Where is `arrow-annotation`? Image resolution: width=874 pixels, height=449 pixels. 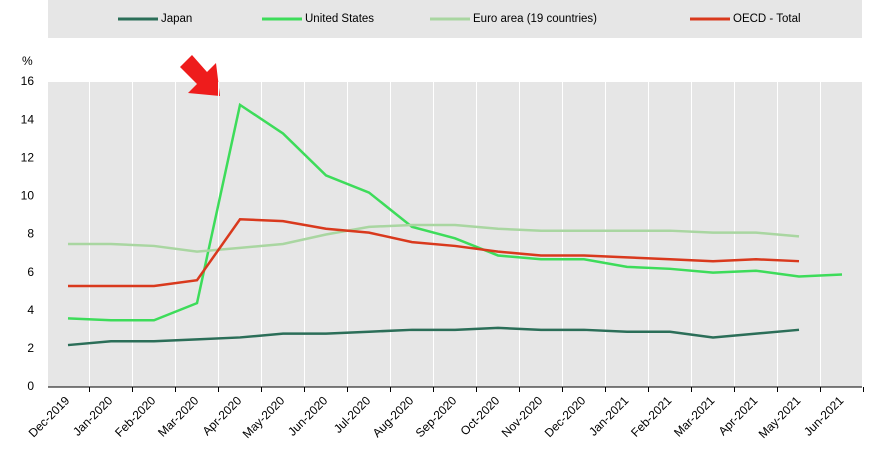
arrow-annotation is located at coordinates (200, 75).